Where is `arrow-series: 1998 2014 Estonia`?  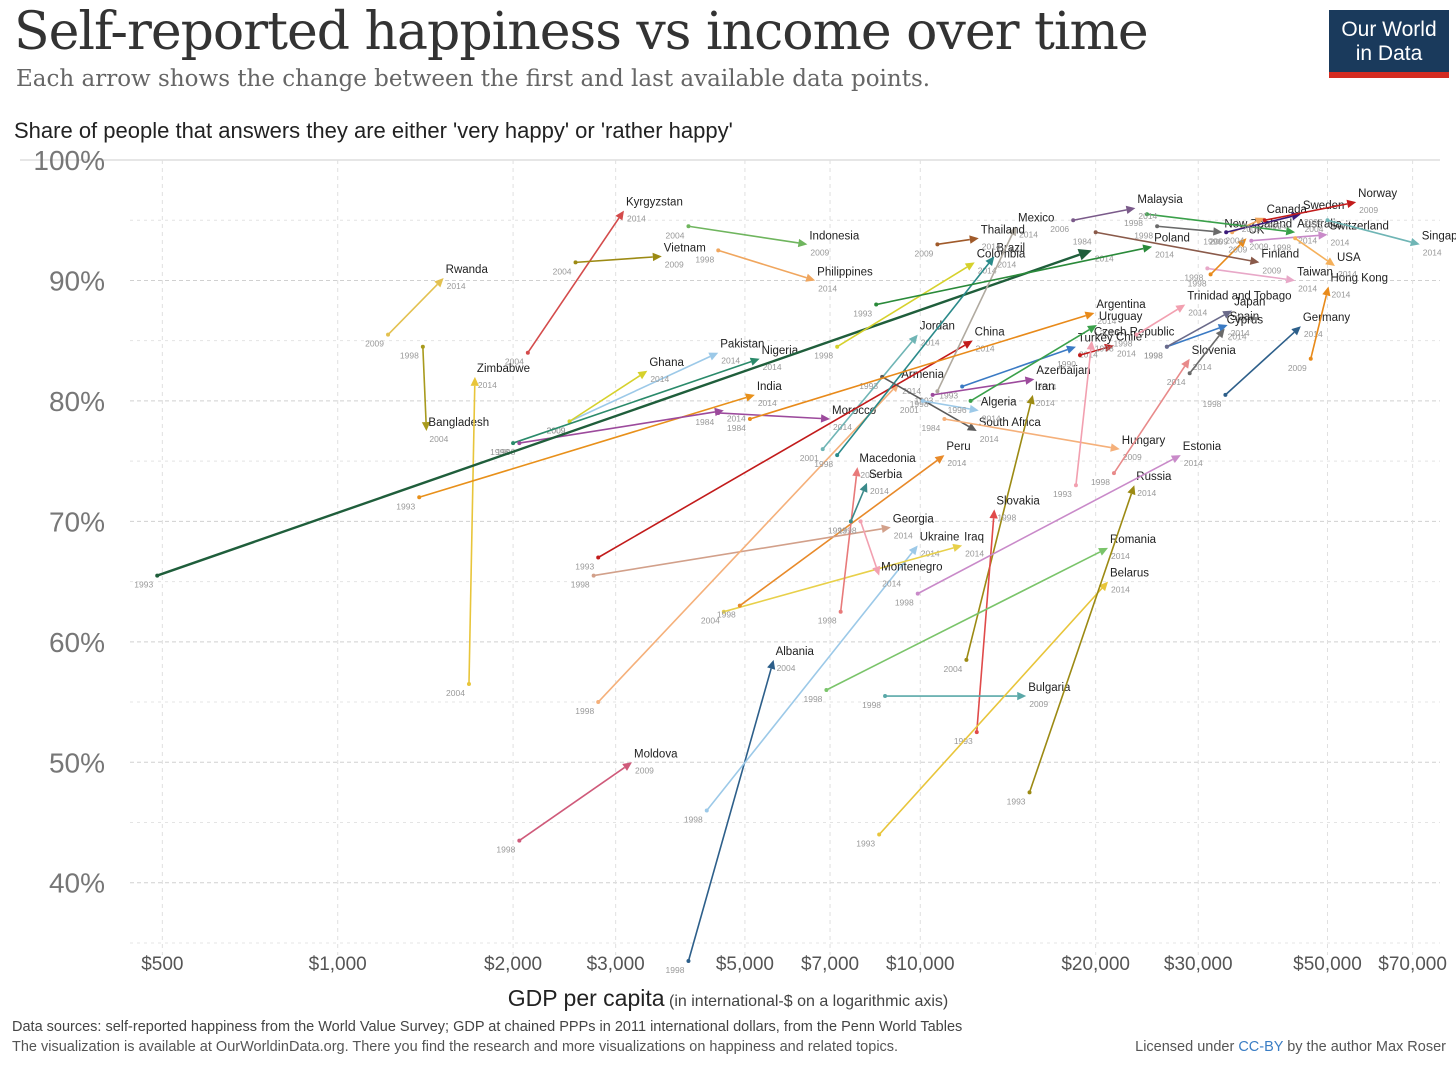
arrow-series: 1998 2014 Estonia is located at coordinates (1058, 524).